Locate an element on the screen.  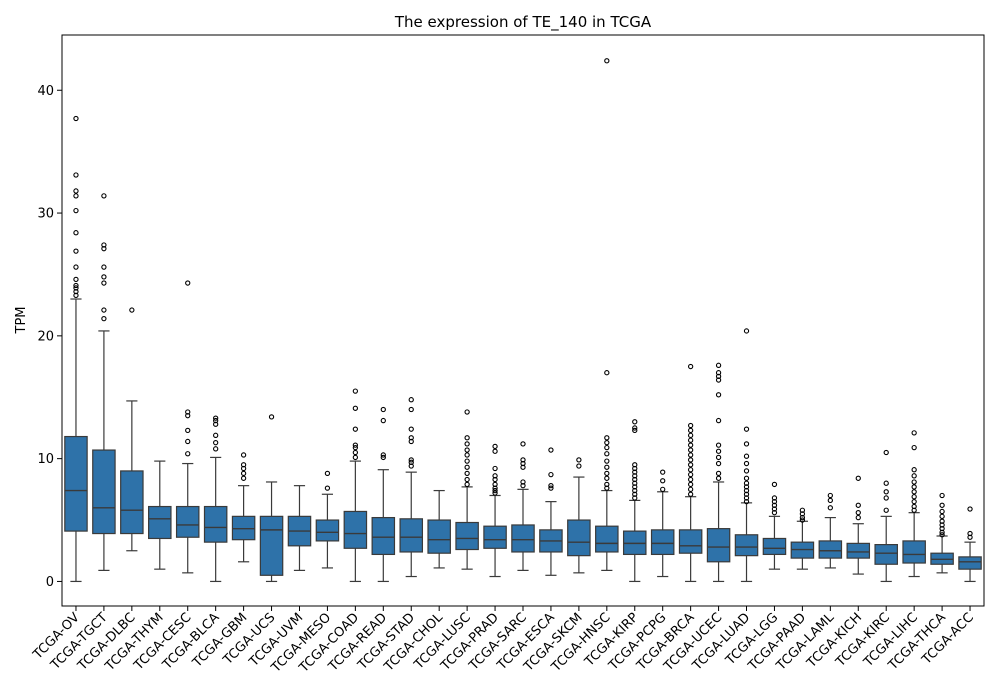
y-tick-label: 10 is located at coordinates (45, 459).